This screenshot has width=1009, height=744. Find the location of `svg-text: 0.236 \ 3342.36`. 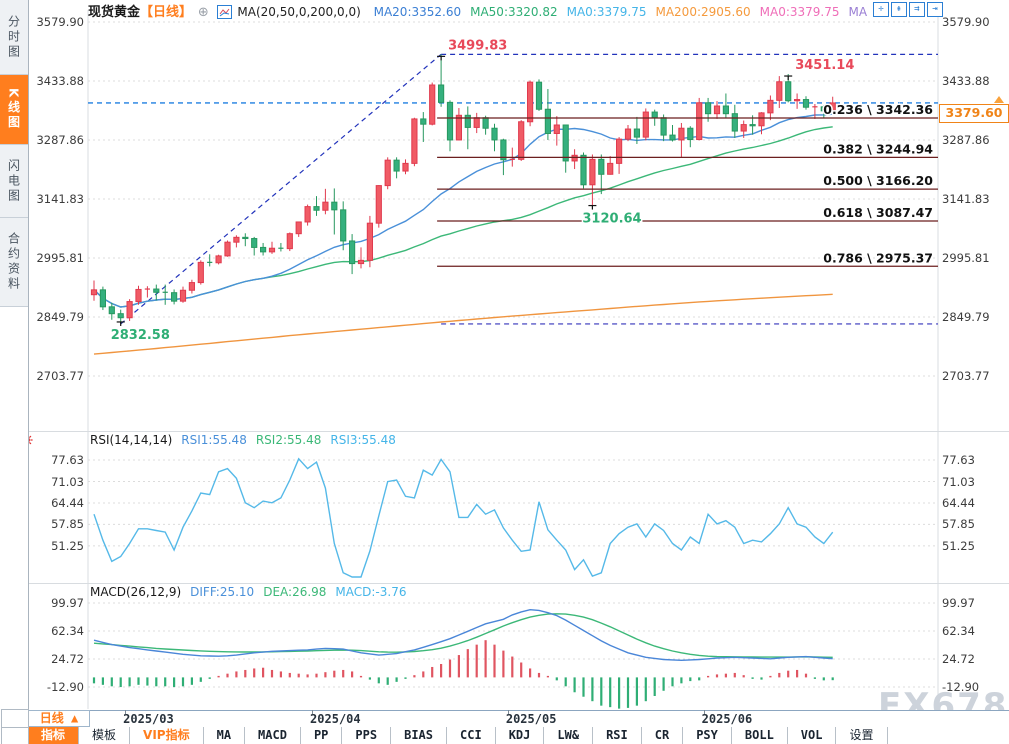

svg-text: 0.236 \ 3342.36 is located at coordinates (878, 109).